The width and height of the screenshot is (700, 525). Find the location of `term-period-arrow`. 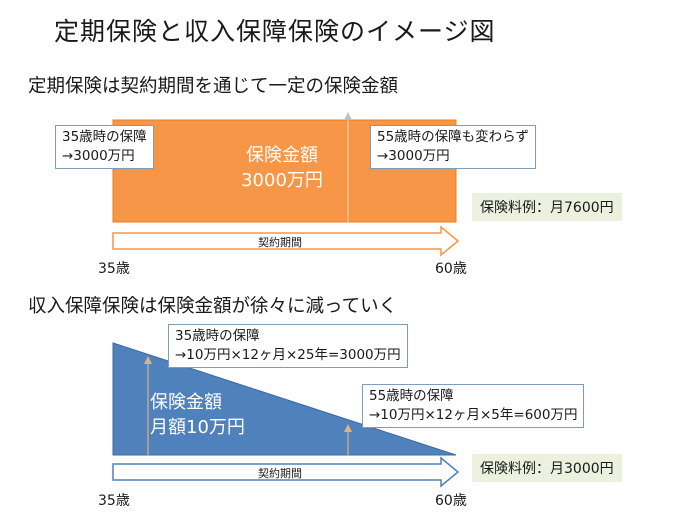

term-period-arrow is located at coordinates (286, 241).